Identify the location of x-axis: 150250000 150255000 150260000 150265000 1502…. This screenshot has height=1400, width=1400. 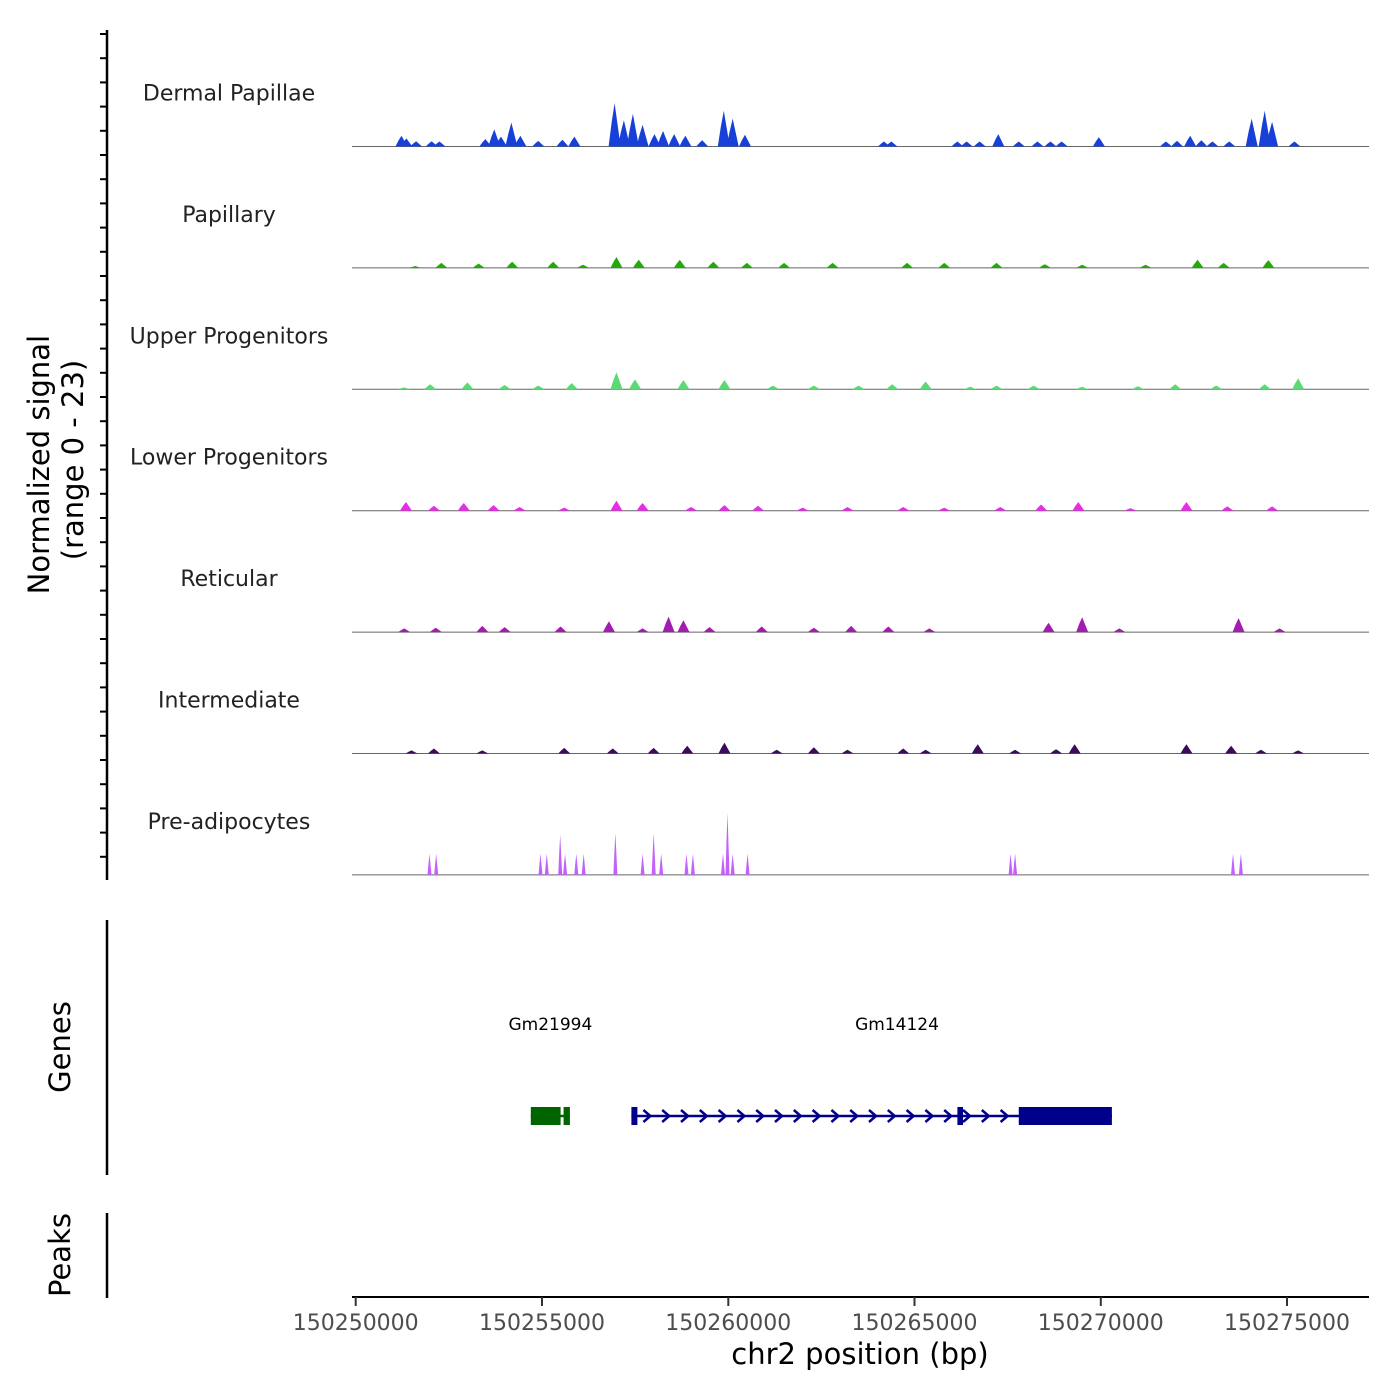
(831, 1333).